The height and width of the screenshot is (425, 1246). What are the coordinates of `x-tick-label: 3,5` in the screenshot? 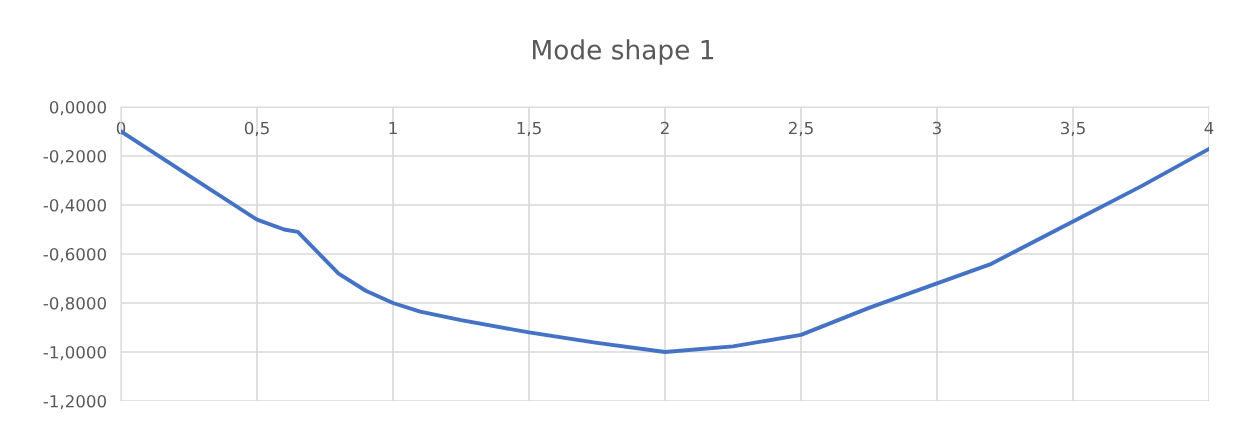 It's located at (1073, 129).